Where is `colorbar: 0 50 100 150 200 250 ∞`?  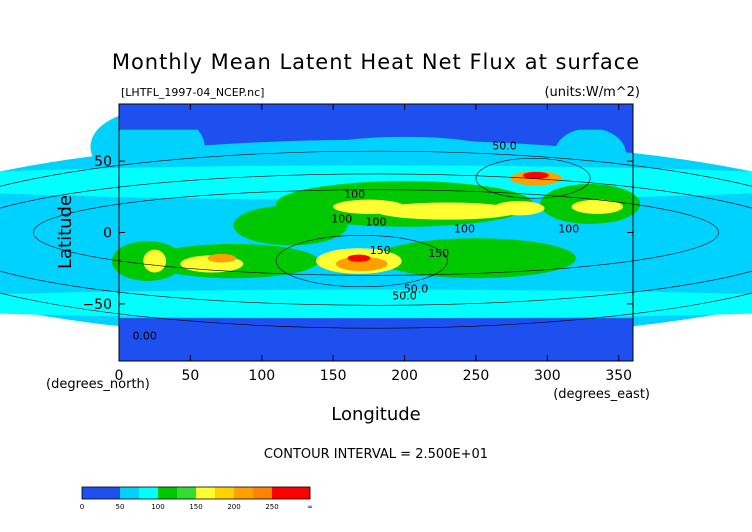 colorbar: 0 50 100 150 200 250 ∞ is located at coordinates (196, 498).